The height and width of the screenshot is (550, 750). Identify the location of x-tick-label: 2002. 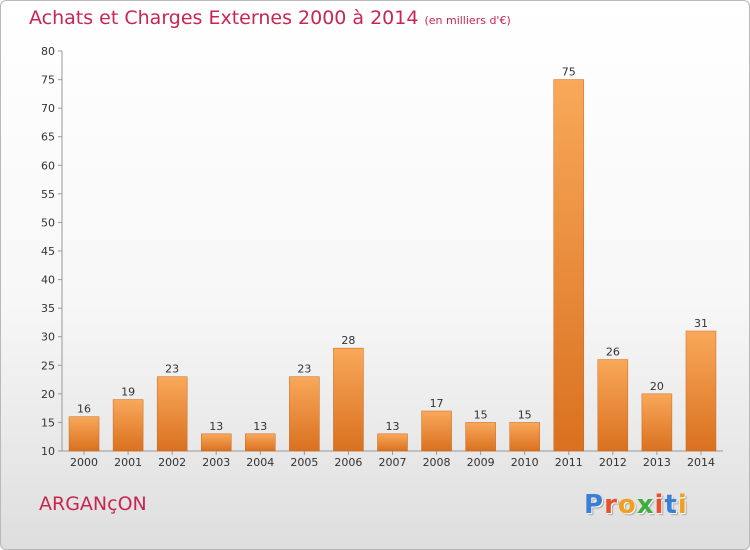
(172, 462).